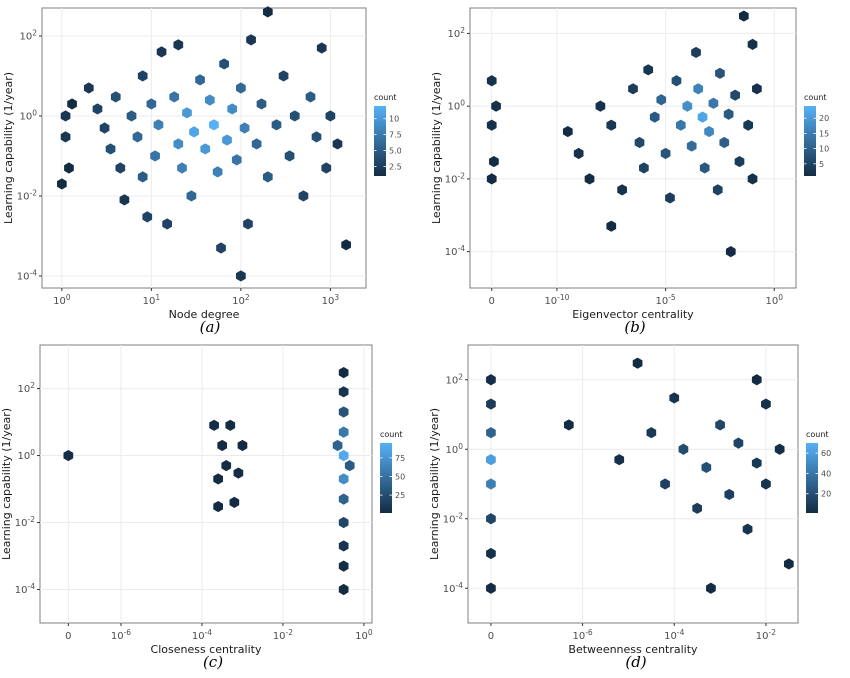  Describe the element at coordinates (204, 314) in the screenshot. I see `x-axis-title: Node degree` at that location.